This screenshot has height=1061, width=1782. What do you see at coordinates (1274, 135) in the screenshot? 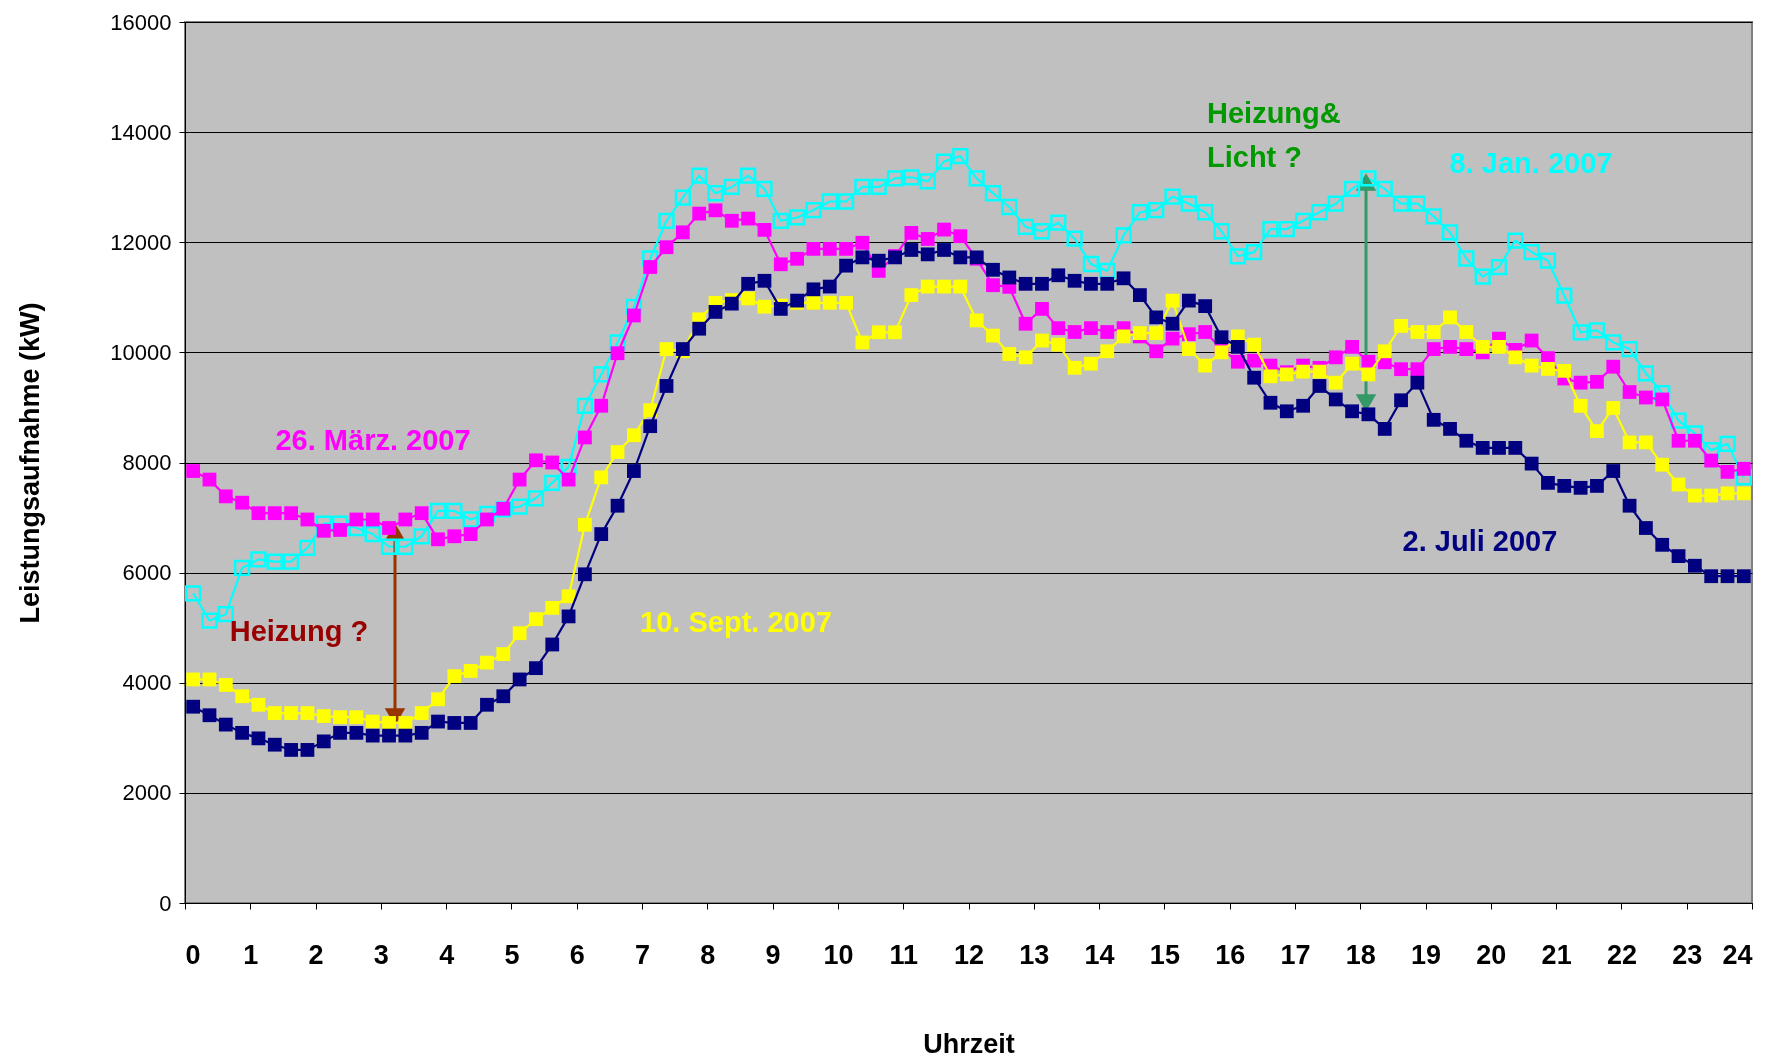
I see `annotation: Heizung& Licht ?` at bounding box center [1274, 135].